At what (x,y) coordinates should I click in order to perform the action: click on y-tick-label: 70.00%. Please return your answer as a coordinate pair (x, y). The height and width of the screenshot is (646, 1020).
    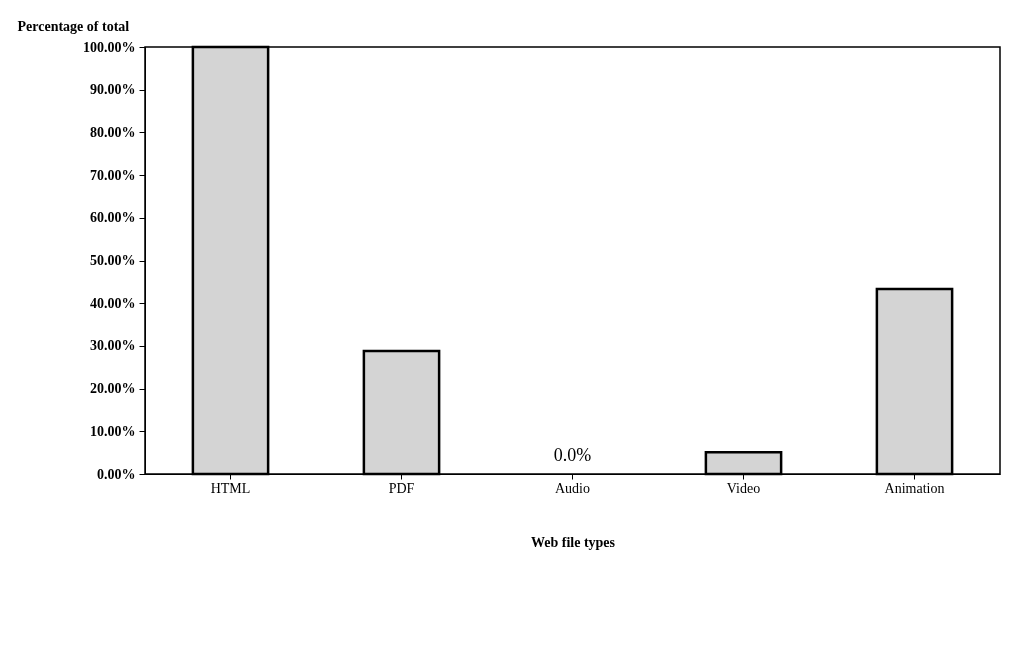
    Looking at the image, I should click on (113, 175).